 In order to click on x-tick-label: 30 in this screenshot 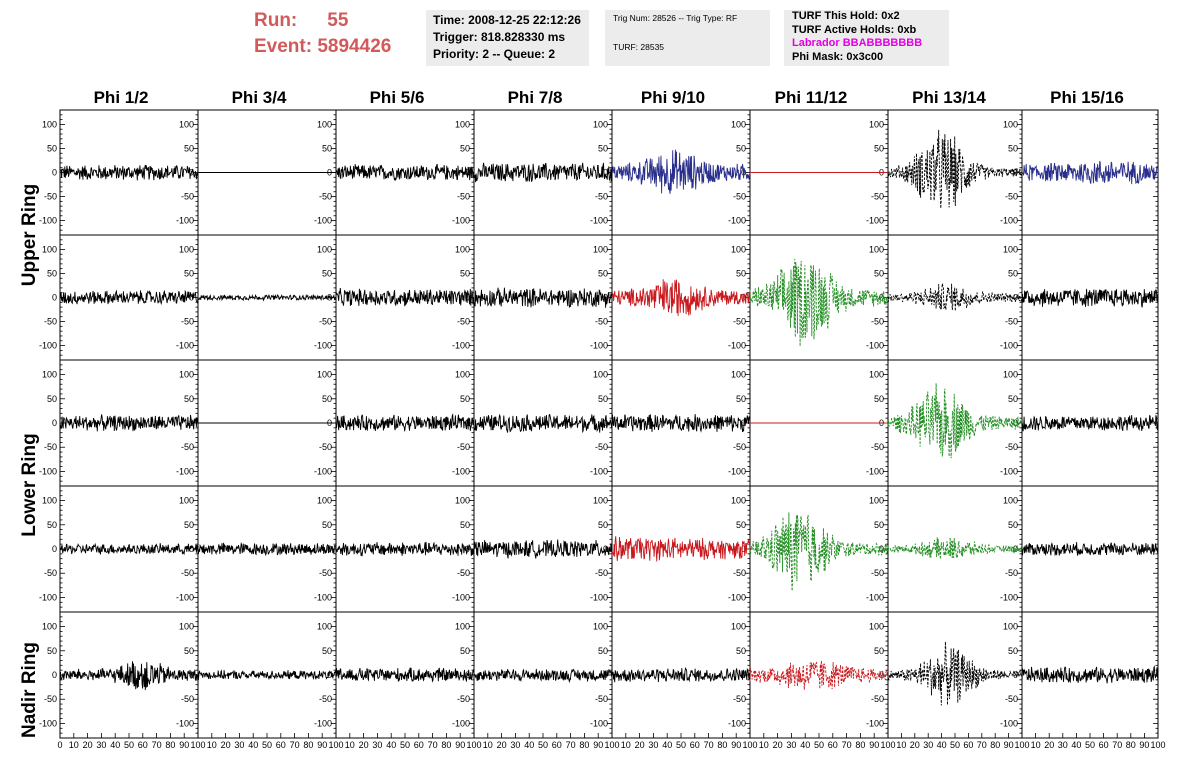, I will do `click(653, 745)`.